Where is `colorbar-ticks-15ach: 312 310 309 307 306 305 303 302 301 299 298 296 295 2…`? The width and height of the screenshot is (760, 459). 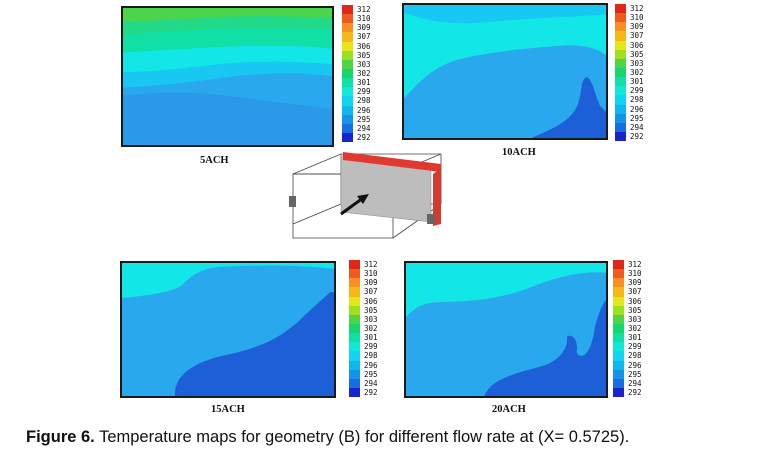
colorbar-ticks-15ach: 312 310 309 307 306 305 303 302 301 299 298 296 295 2… is located at coordinates (371, 328).